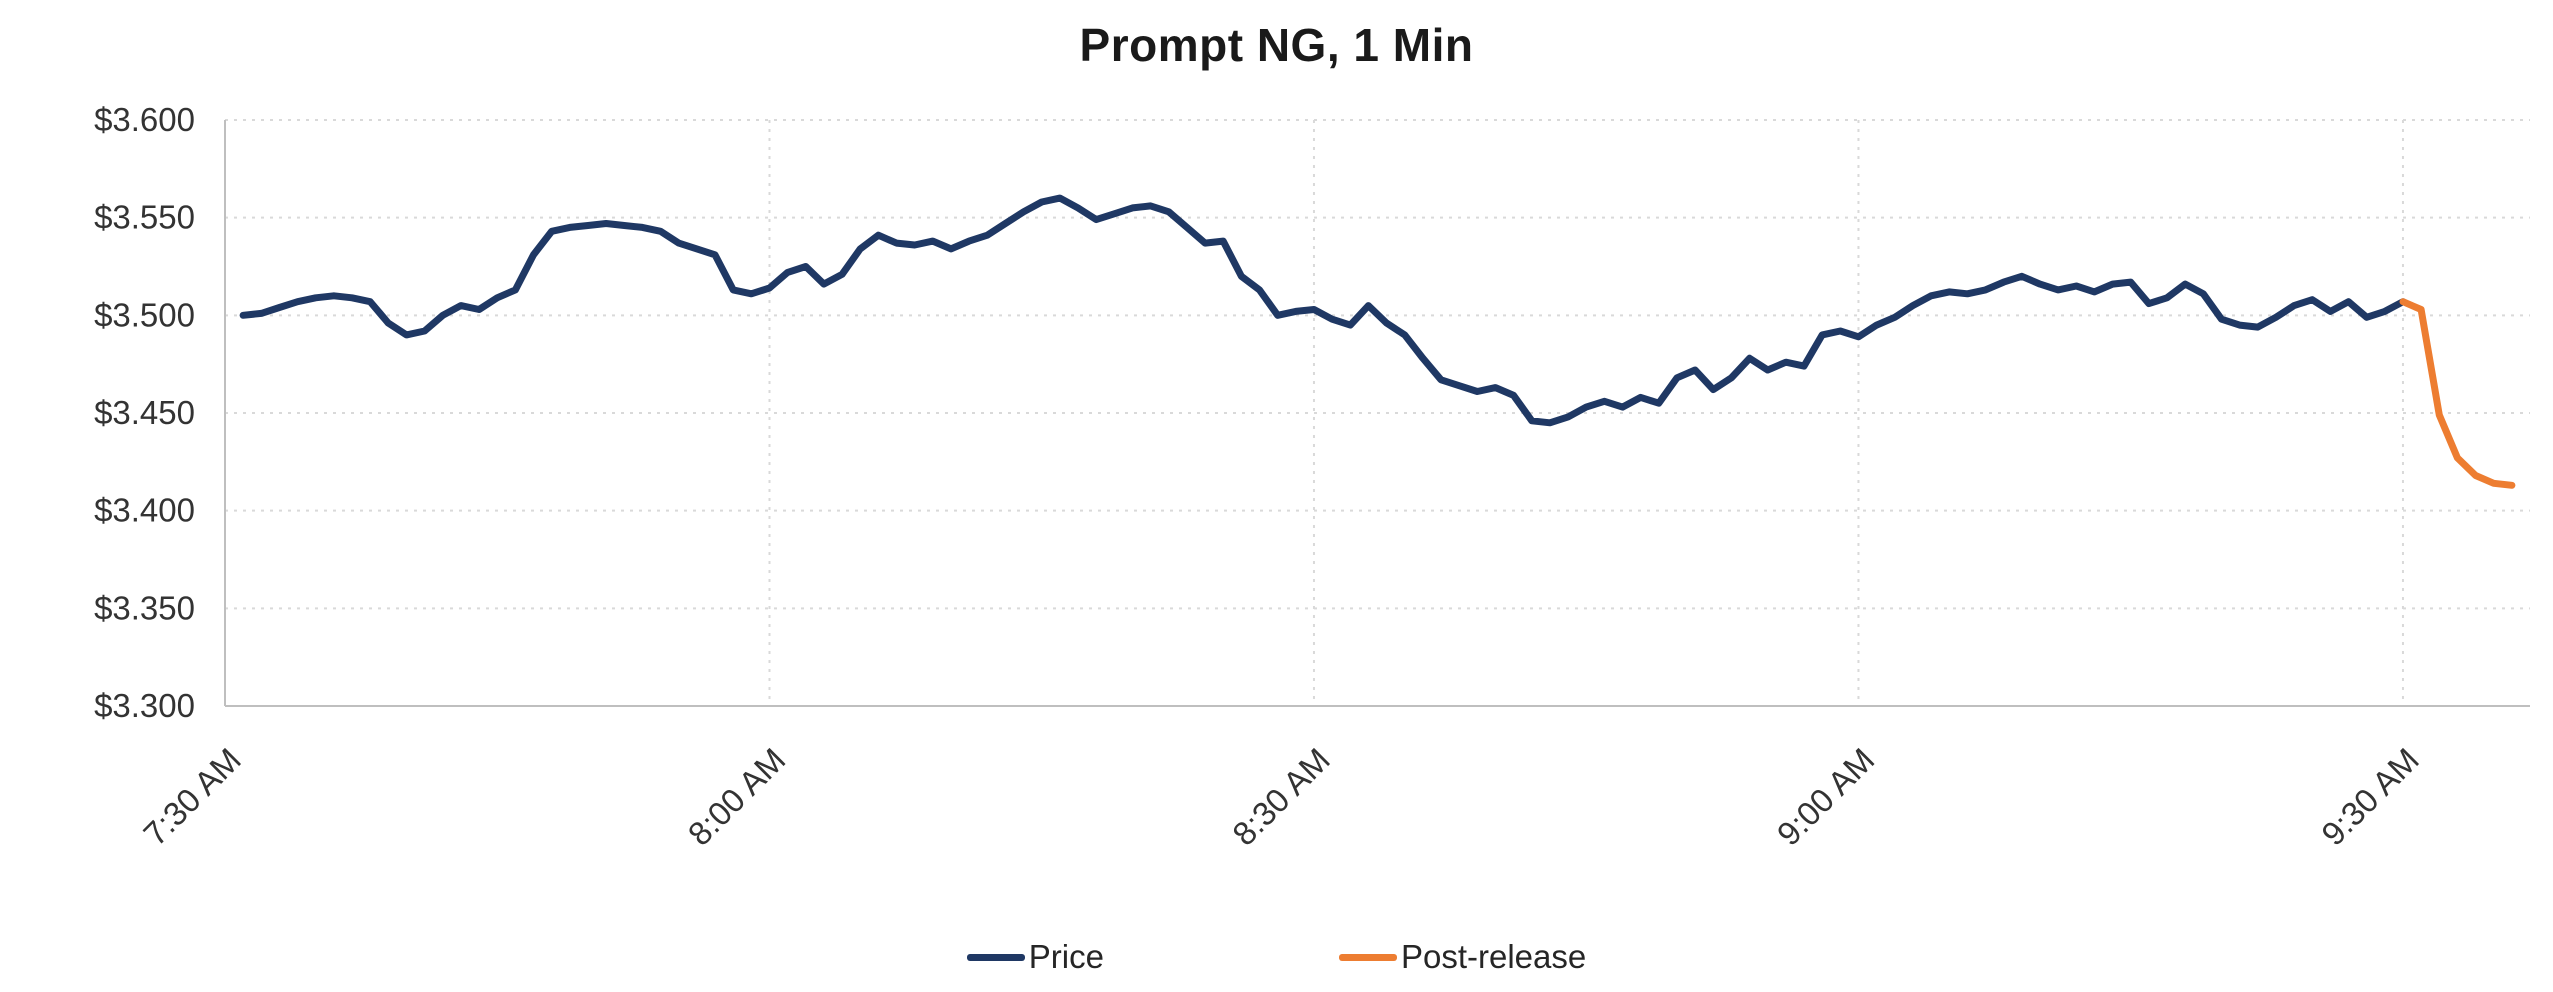 Image resolution: width=2553 pixels, height=992 pixels. Describe the element at coordinates (144, 217) in the screenshot. I see `y-axis-label: $3.550` at that location.